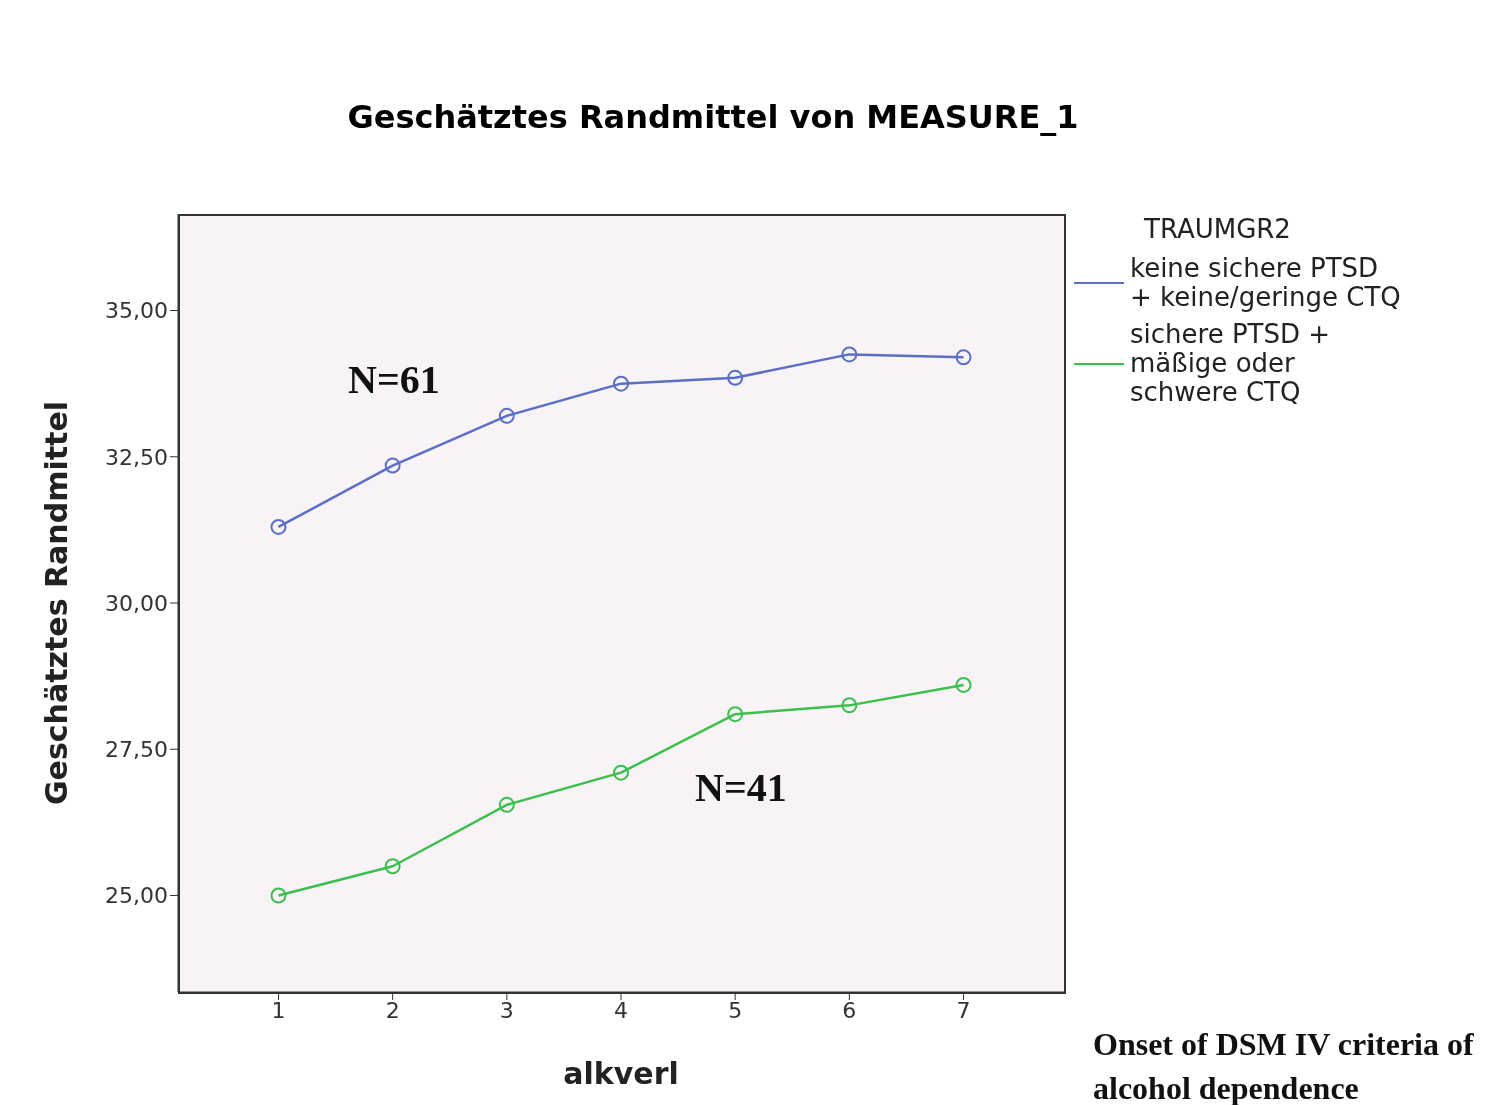  What do you see at coordinates (621, 1010) in the screenshot?
I see `x-tick-label: 4` at bounding box center [621, 1010].